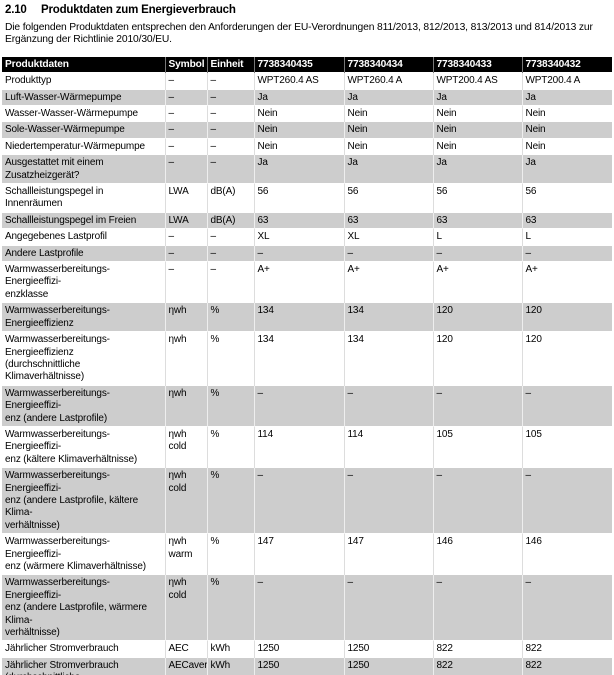 The width and height of the screenshot is (614, 675). What do you see at coordinates (185, 607) in the screenshot?
I see `row-symbol-cell: ηwh cold` at bounding box center [185, 607].